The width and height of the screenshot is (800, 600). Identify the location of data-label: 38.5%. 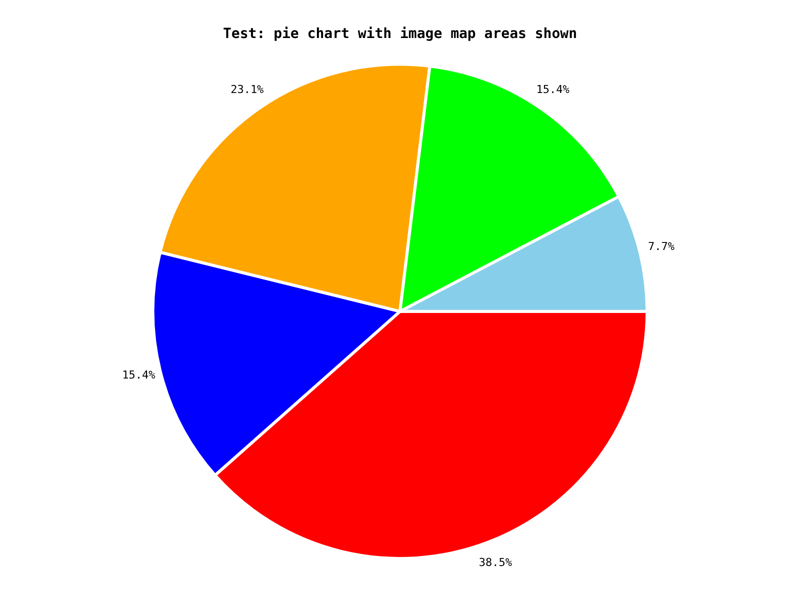
(495, 562).